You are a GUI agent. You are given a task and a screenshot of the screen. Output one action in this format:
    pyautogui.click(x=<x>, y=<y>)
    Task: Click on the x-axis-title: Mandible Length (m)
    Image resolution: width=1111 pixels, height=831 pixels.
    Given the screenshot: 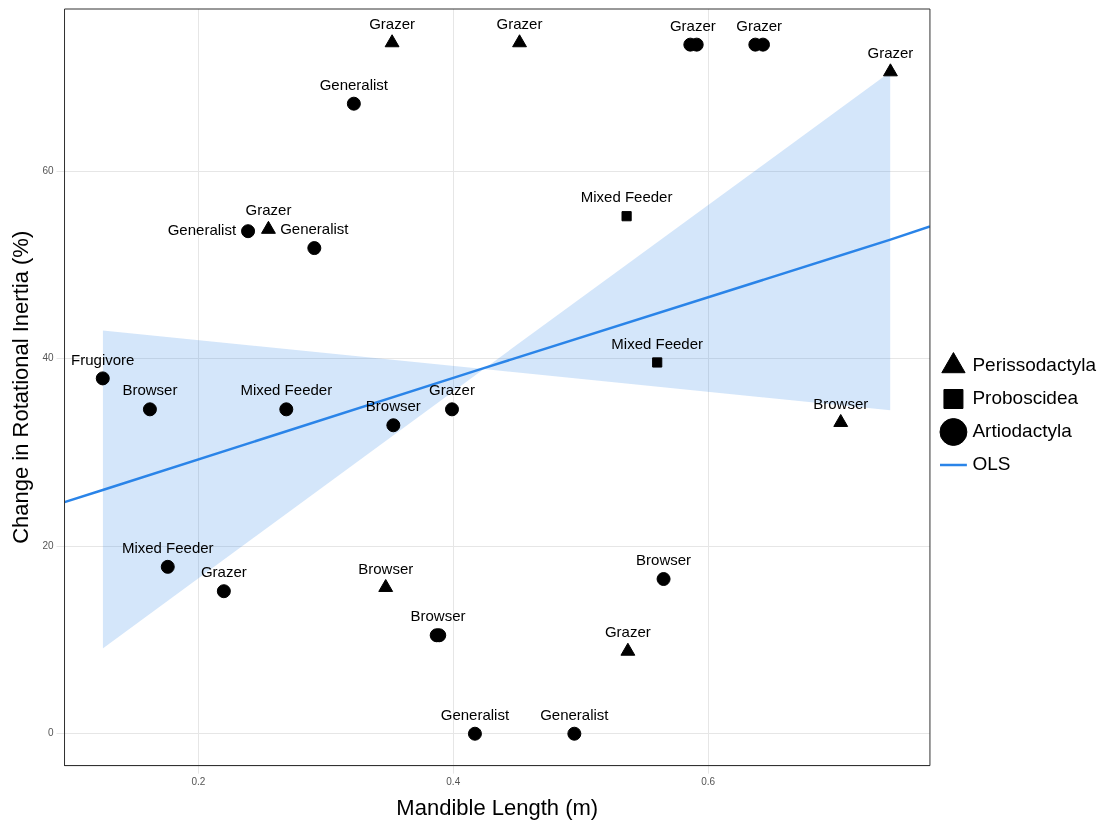 What is the action you would take?
    pyautogui.click(x=497, y=807)
    